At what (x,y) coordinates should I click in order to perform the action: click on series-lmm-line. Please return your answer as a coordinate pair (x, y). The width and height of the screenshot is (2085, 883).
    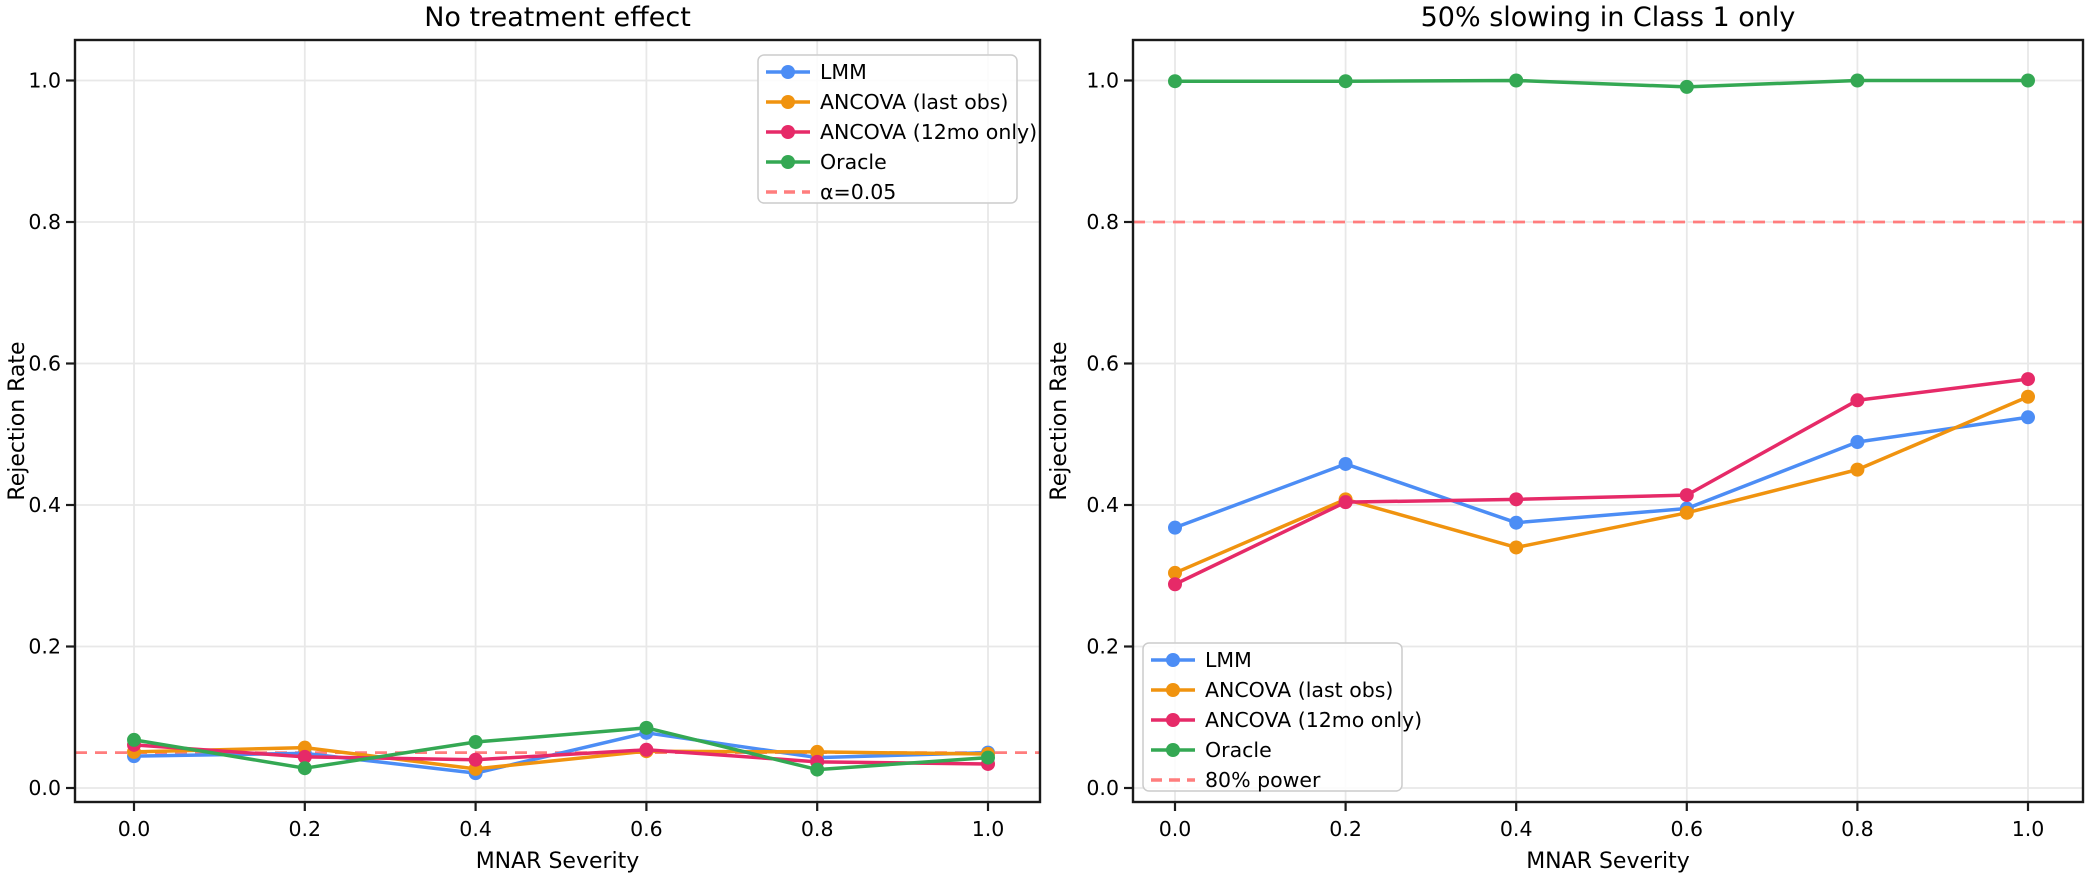
    Looking at the image, I should click on (1601, 472).